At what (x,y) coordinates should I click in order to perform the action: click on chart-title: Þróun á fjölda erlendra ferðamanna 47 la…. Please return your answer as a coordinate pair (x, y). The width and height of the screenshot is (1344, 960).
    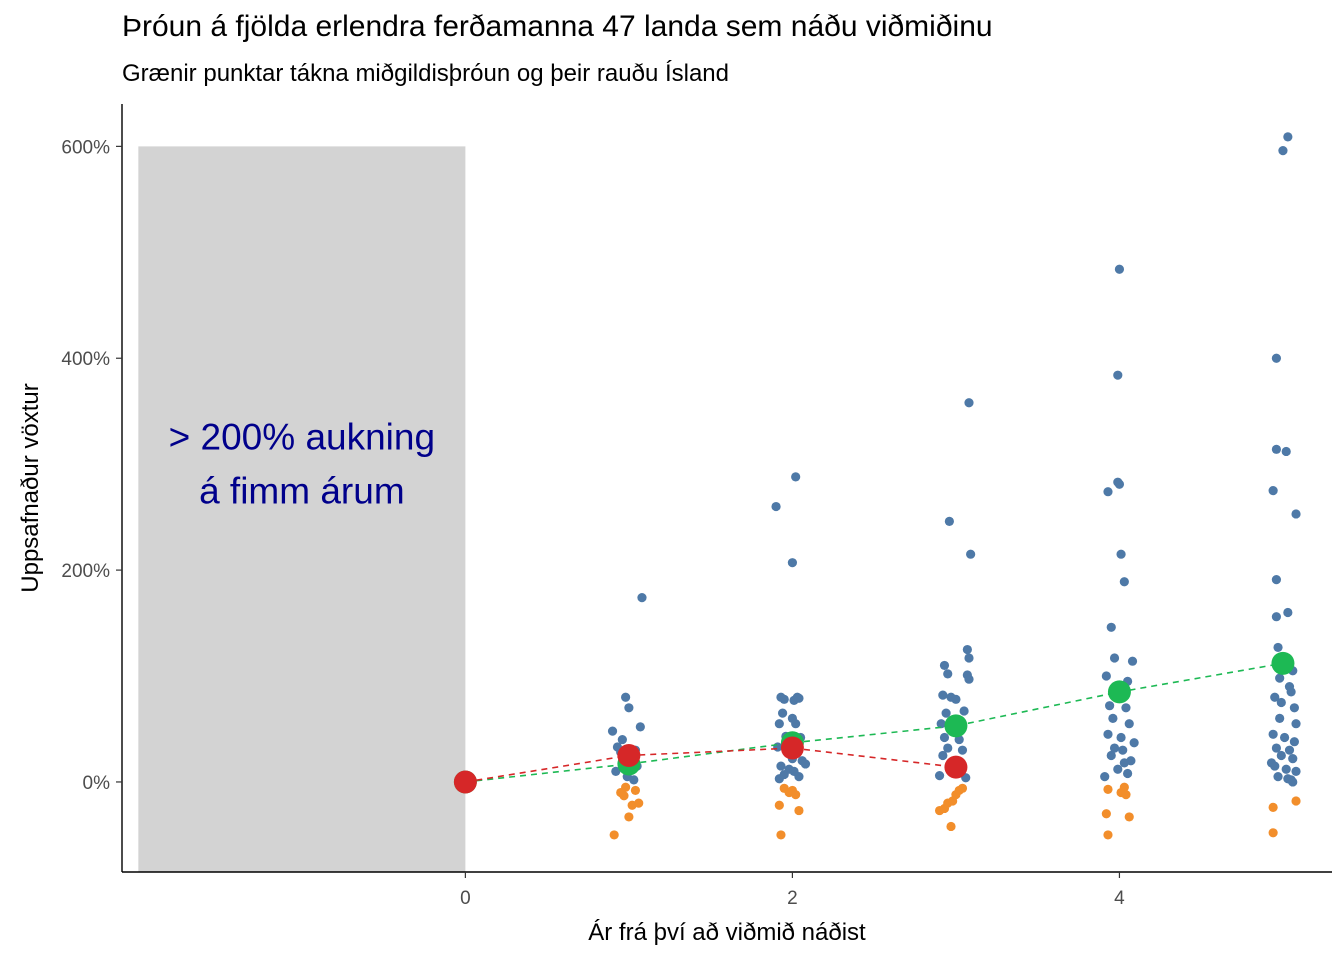
    Looking at the image, I should click on (557, 26).